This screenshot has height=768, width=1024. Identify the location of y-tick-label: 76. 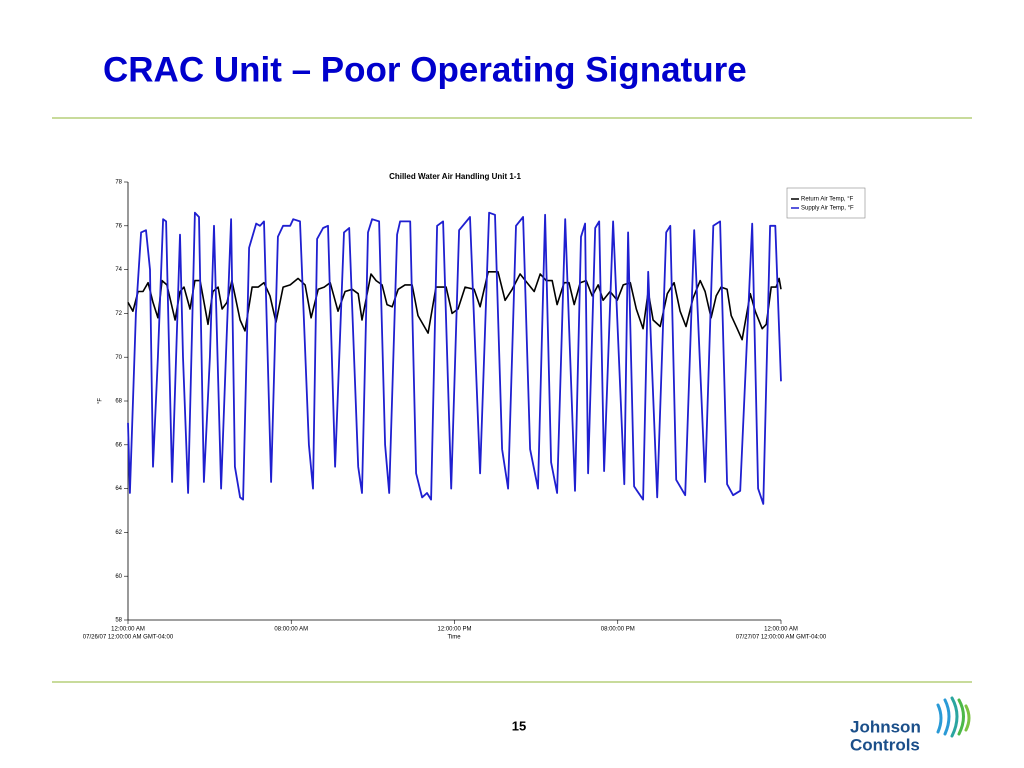
(118, 226).